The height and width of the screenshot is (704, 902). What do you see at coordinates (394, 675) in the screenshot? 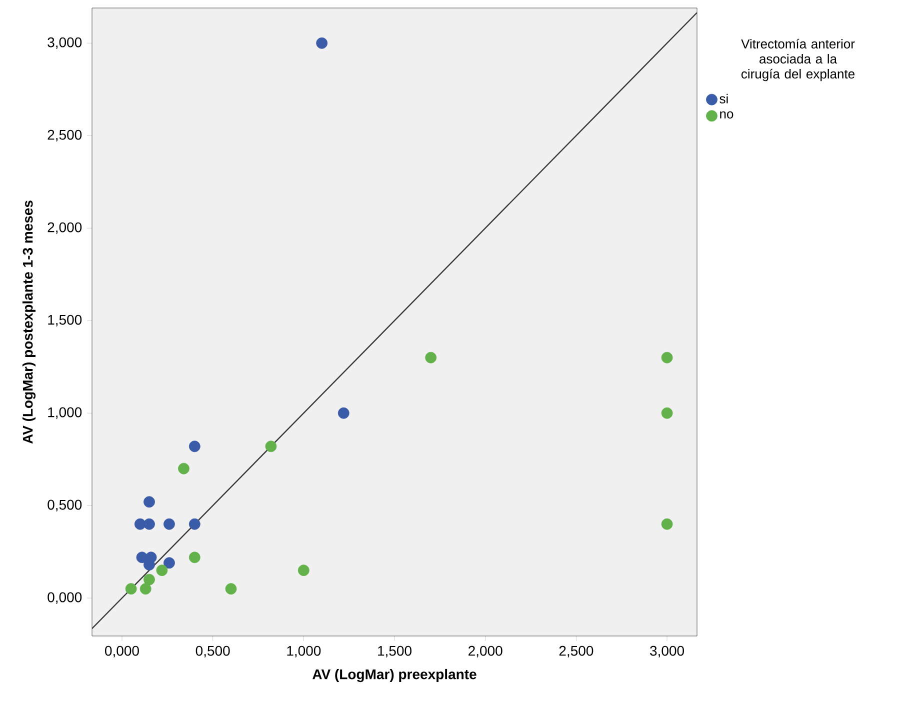
I see `x-axis-title: AV (LogMar) preexplante` at bounding box center [394, 675].